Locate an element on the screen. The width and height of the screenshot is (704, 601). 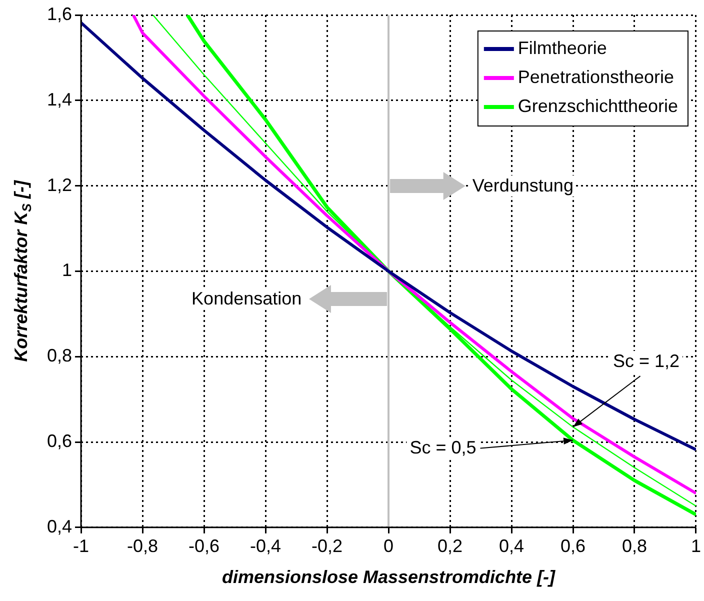
y-tick-label: 1,6 is located at coordinates (59, 14).